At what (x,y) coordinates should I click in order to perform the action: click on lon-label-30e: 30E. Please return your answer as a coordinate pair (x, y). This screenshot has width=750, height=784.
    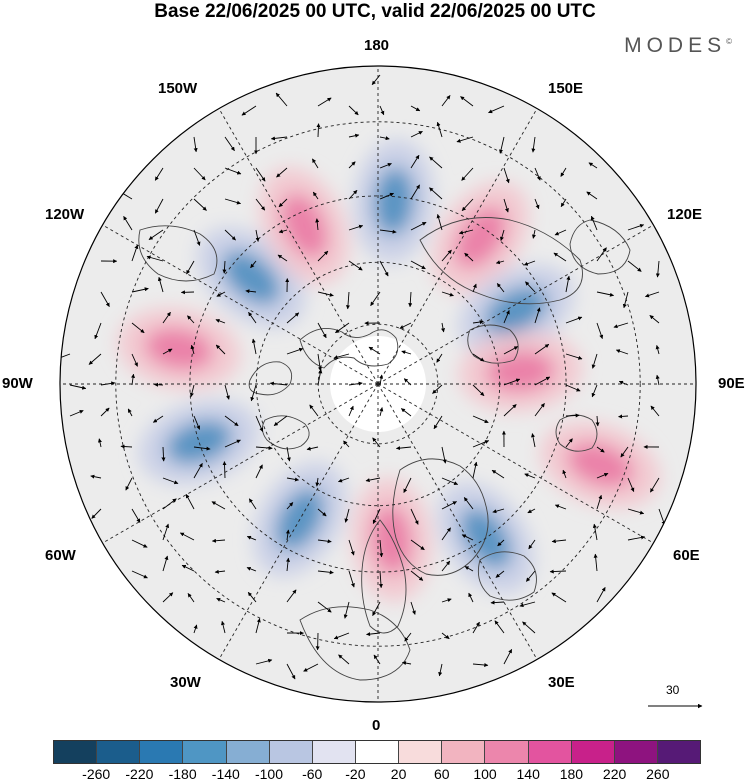
    Looking at the image, I should click on (561, 682).